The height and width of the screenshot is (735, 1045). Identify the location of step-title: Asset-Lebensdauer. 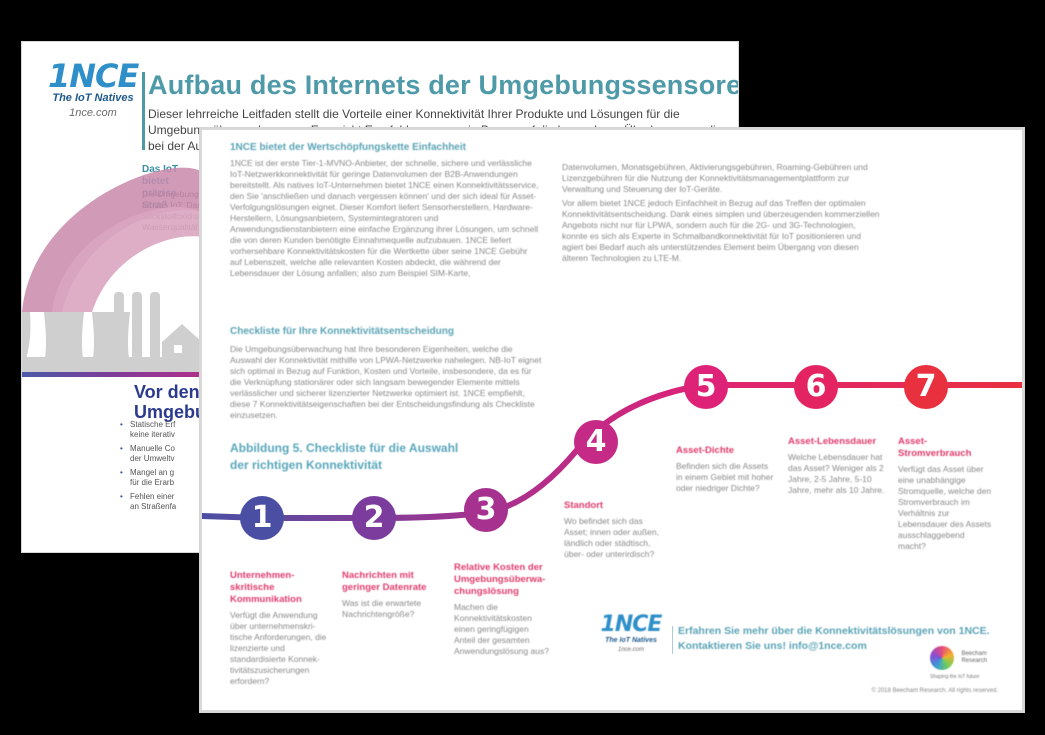
(832, 441).